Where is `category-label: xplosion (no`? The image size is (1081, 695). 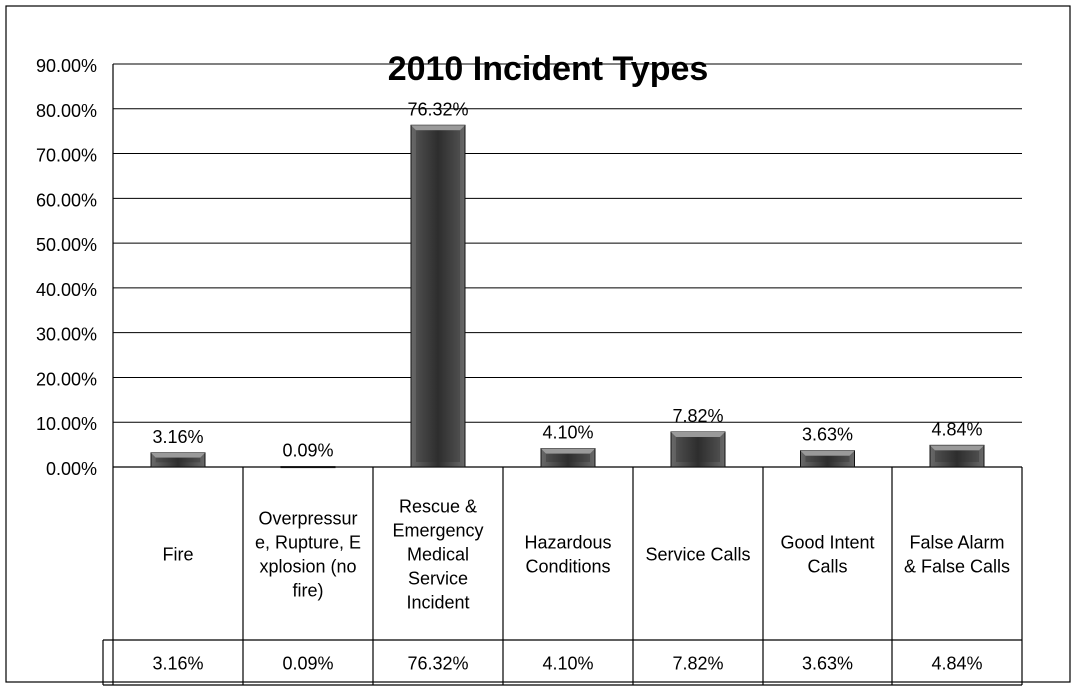
category-label: xplosion (no is located at coordinates (307, 567).